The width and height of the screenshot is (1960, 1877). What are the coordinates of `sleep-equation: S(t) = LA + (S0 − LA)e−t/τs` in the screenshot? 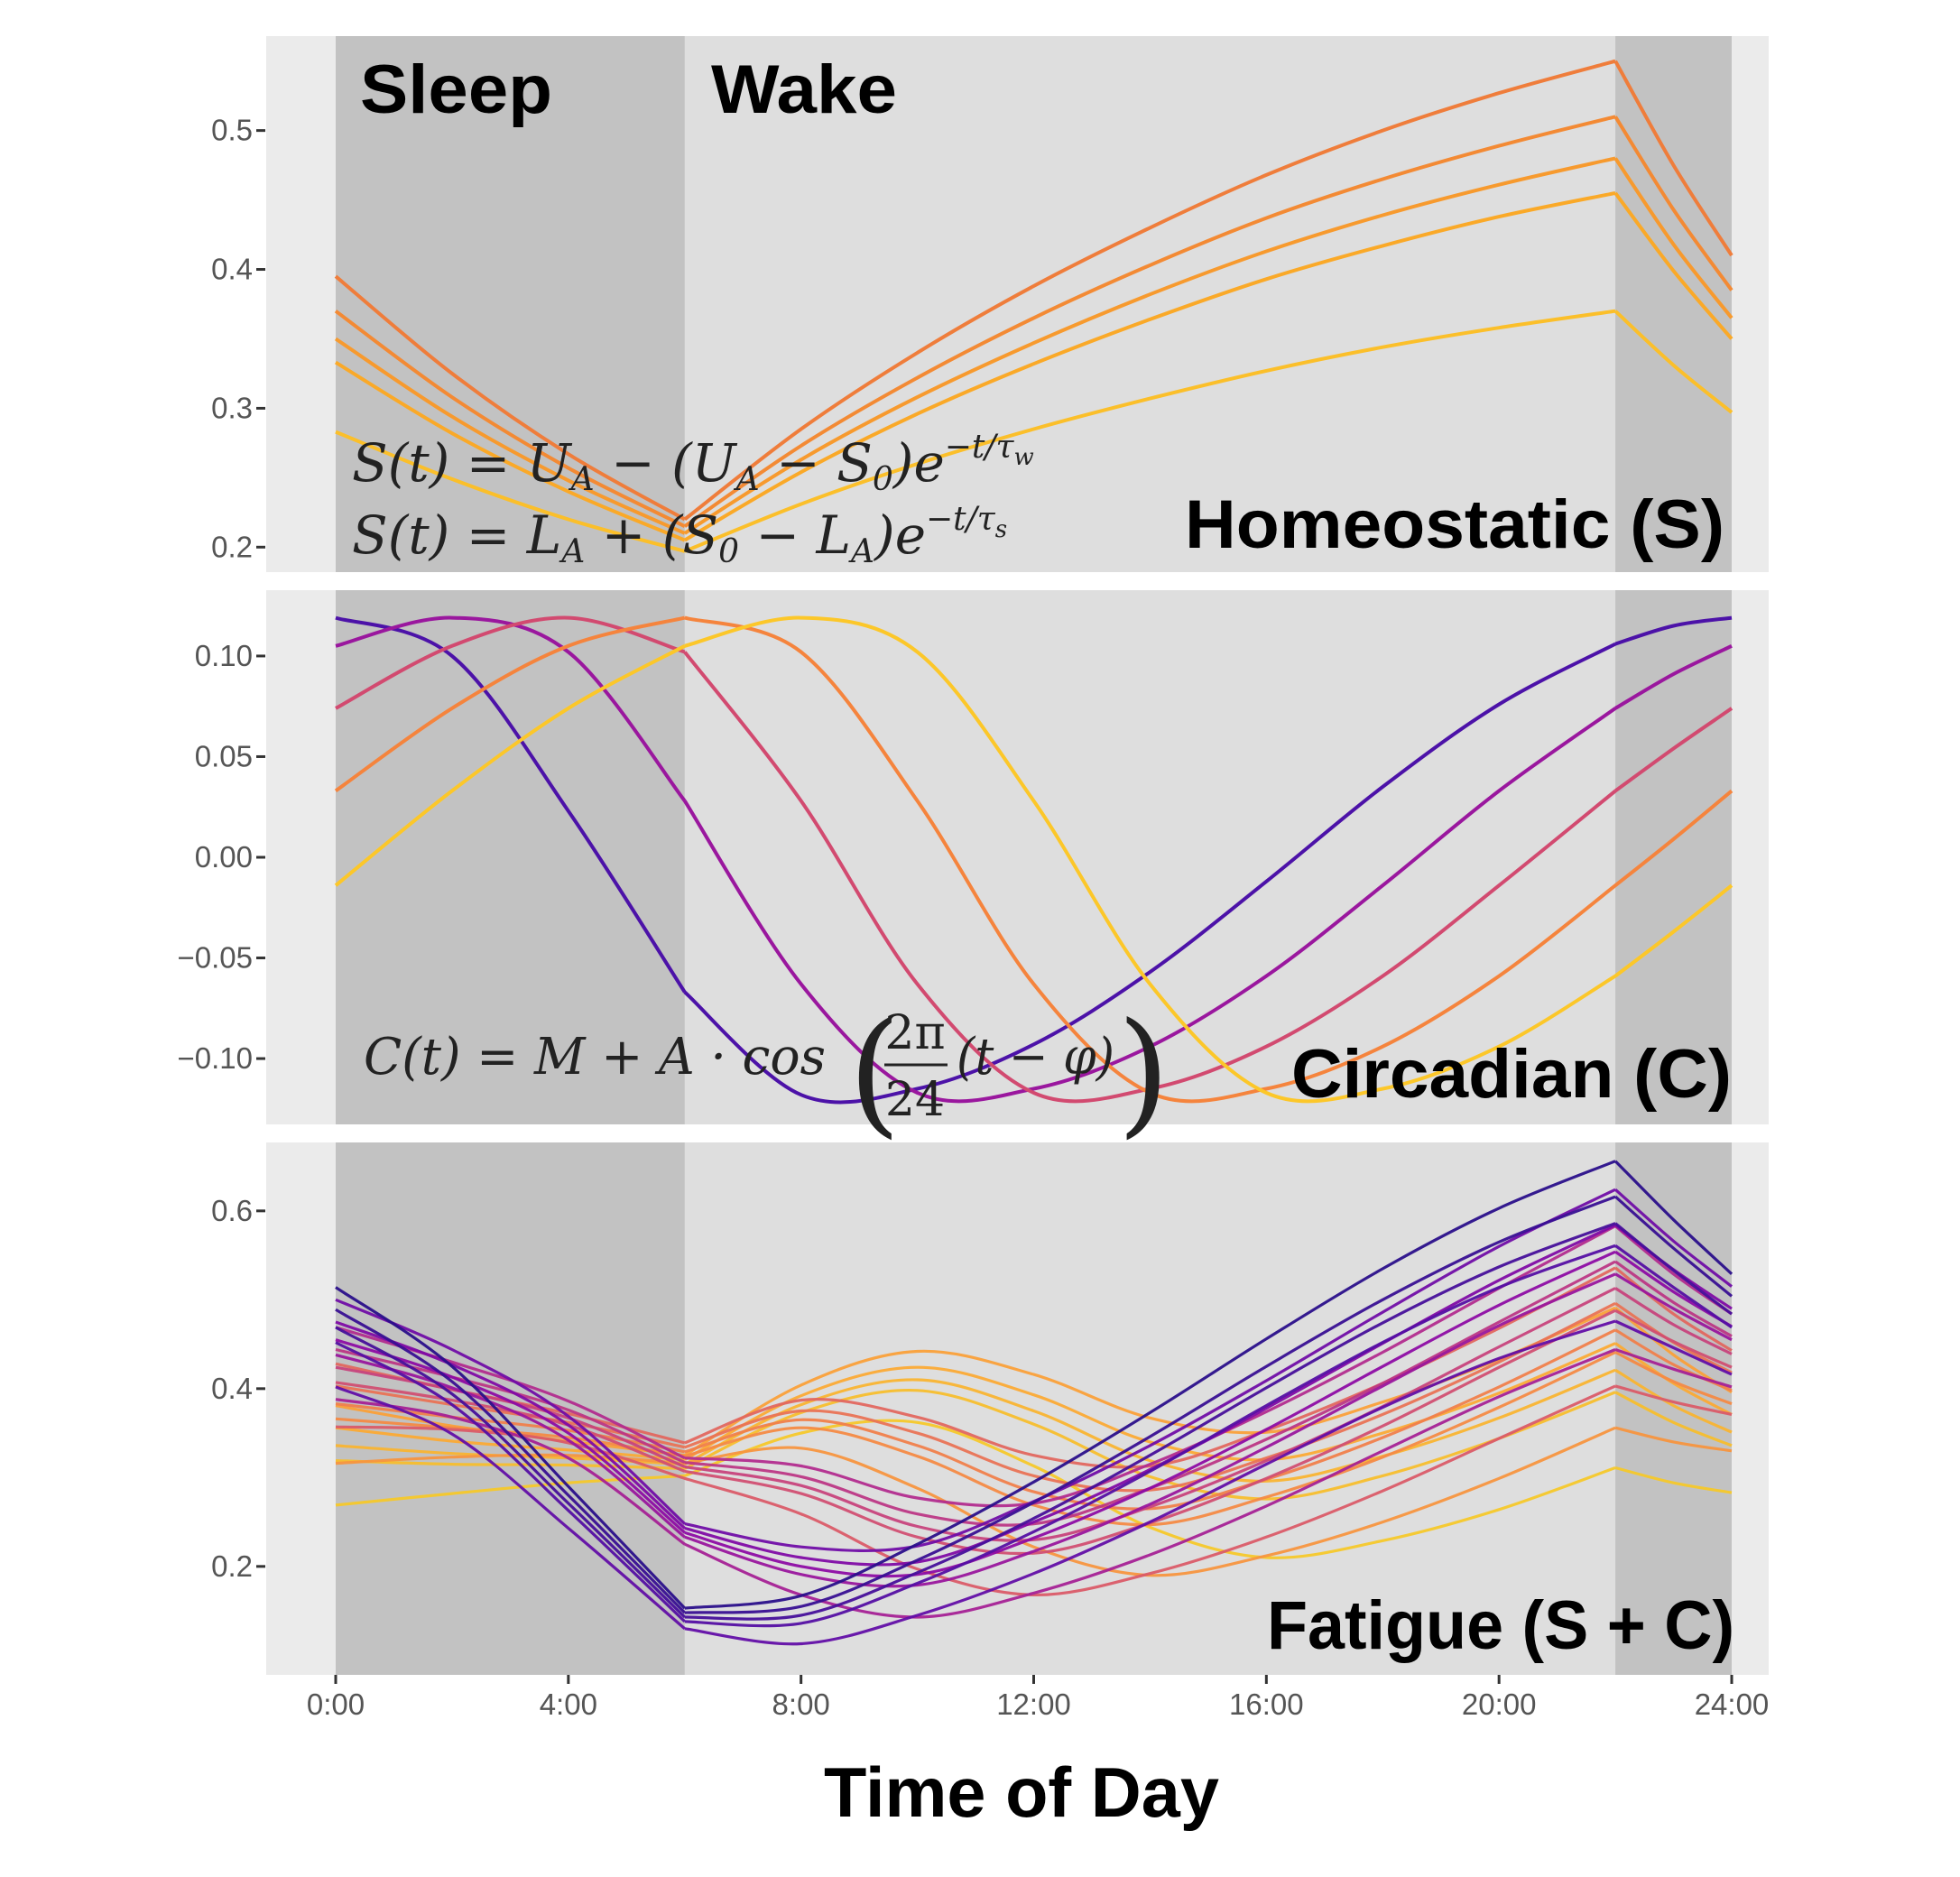 It's located at (679, 535).